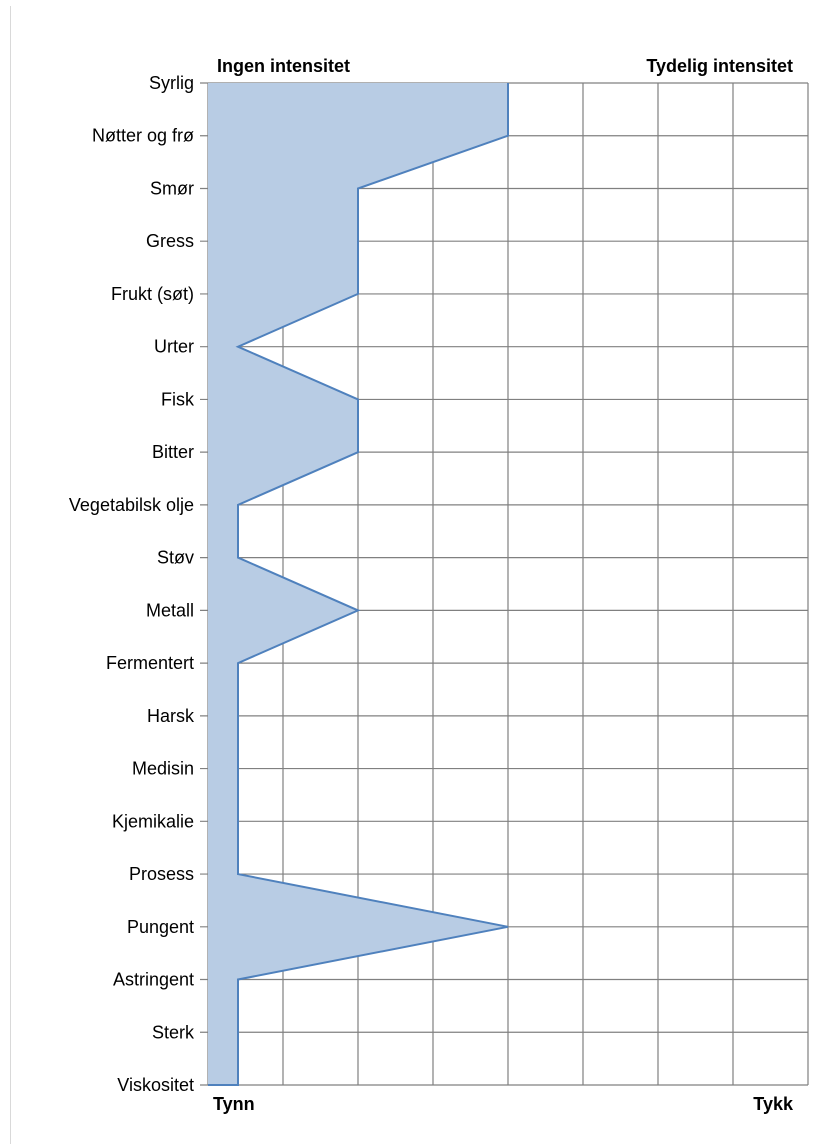  I want to click on bottom-right-label: Tykk, so click(773, 1104).